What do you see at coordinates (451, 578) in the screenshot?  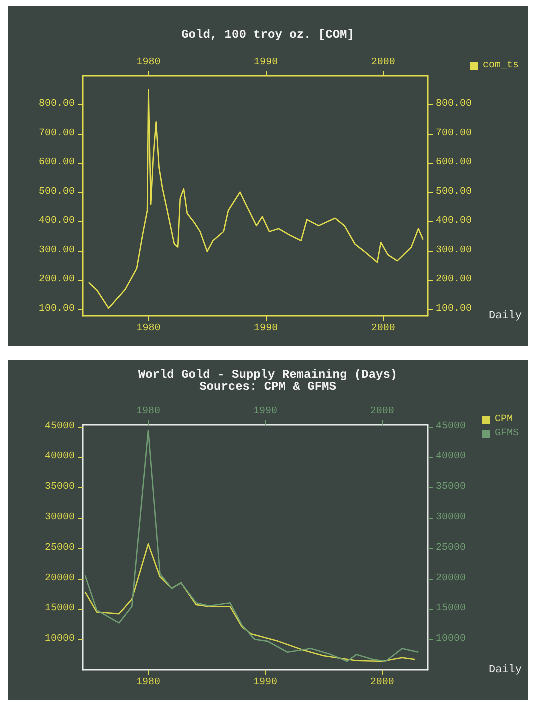 I see `y2-tick-label: 20000` at bounding box center [451, 578].